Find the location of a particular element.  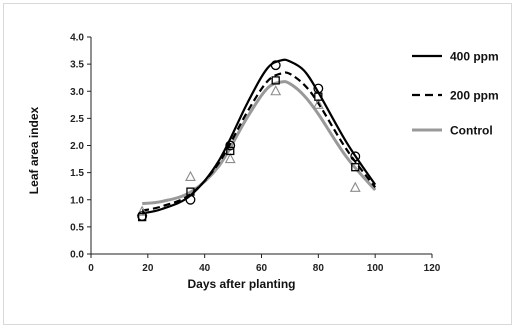

legend-label-200-ppm: 200 ppm is located at coordinates (474, 96).